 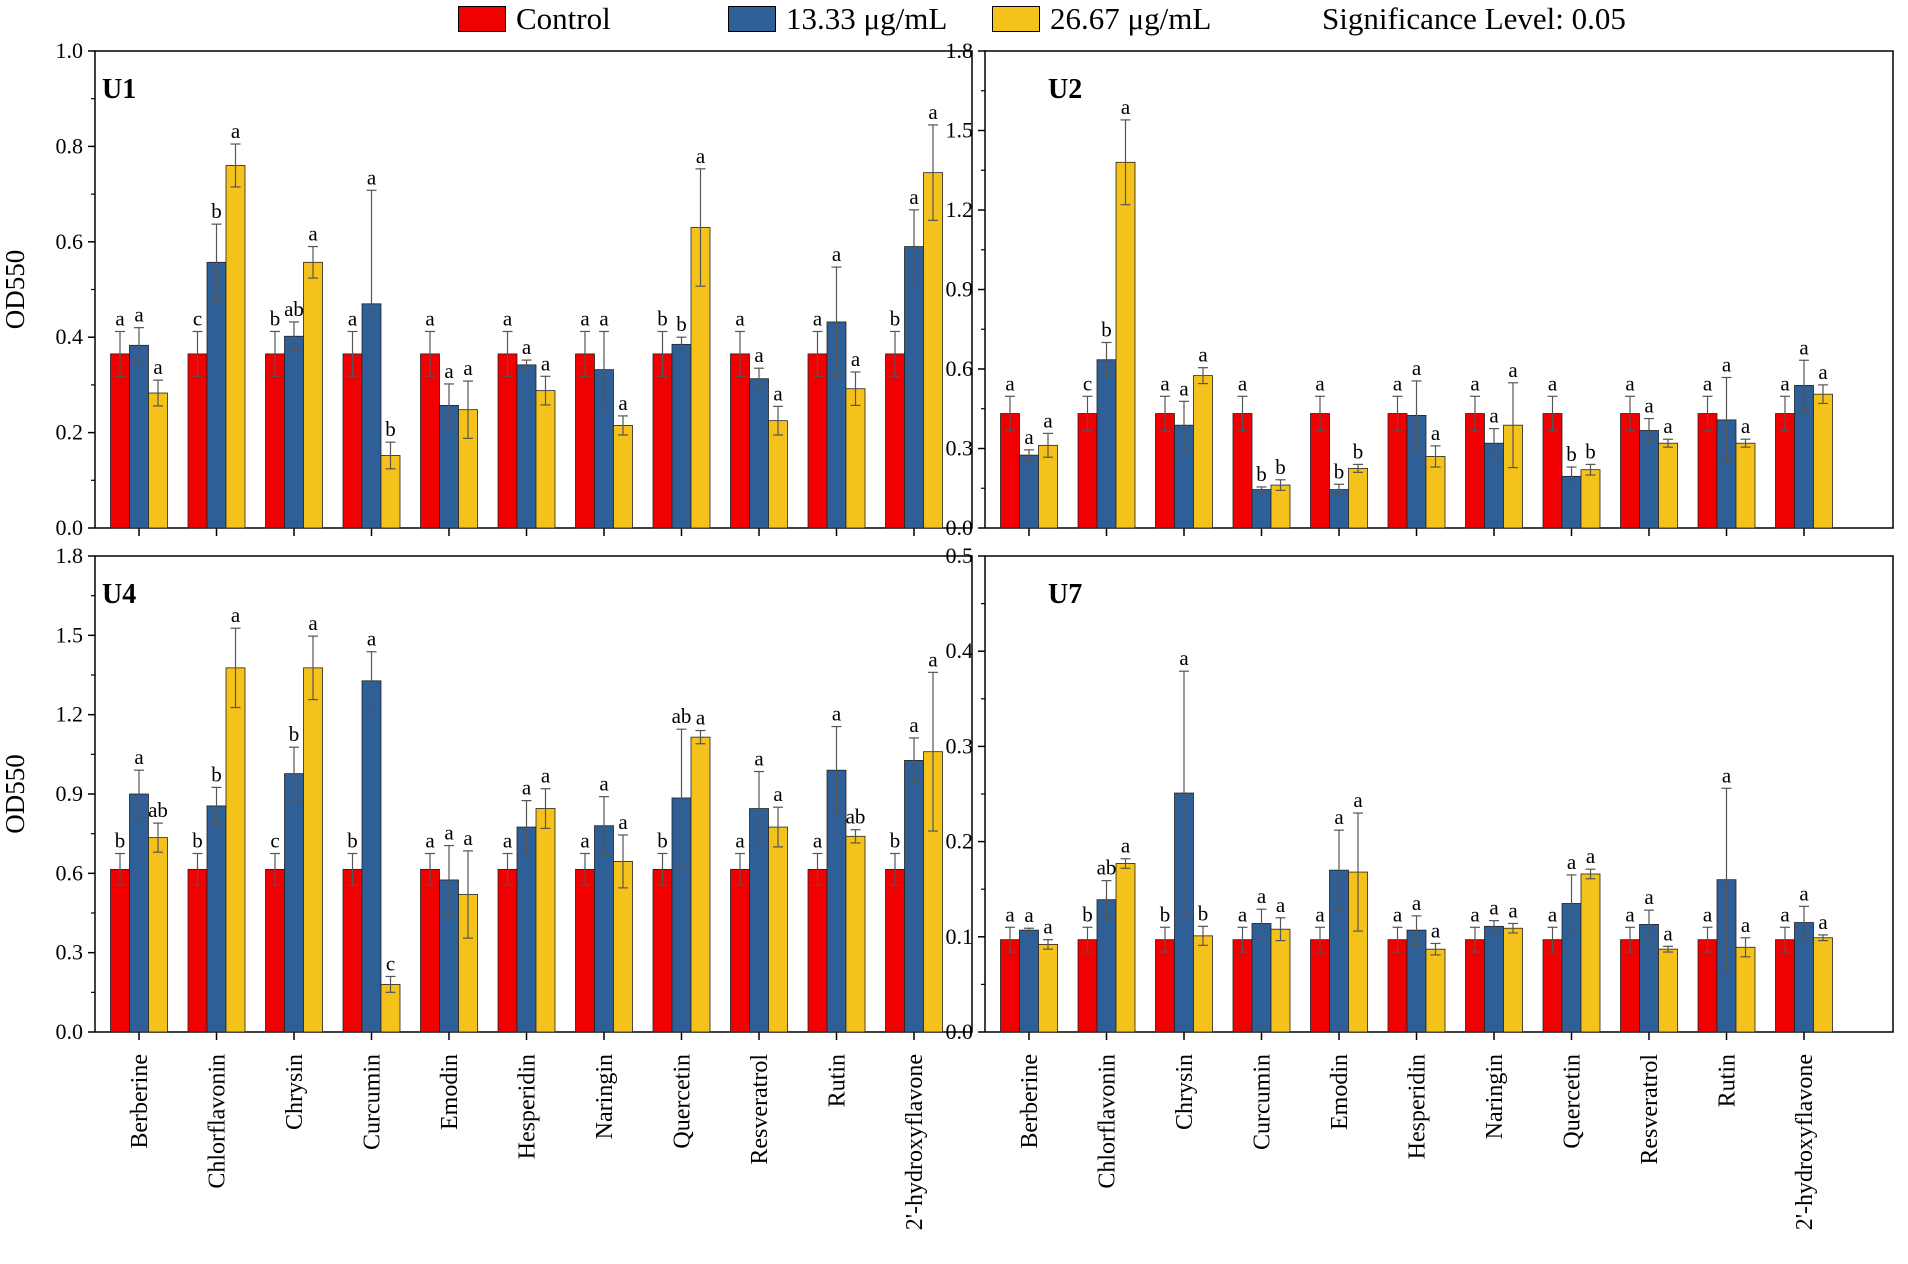 What do you see at coordinates (140, 1101) in the screenshot?
I see `x-tick-label: Berberine` at bounding box center [140, 1101].